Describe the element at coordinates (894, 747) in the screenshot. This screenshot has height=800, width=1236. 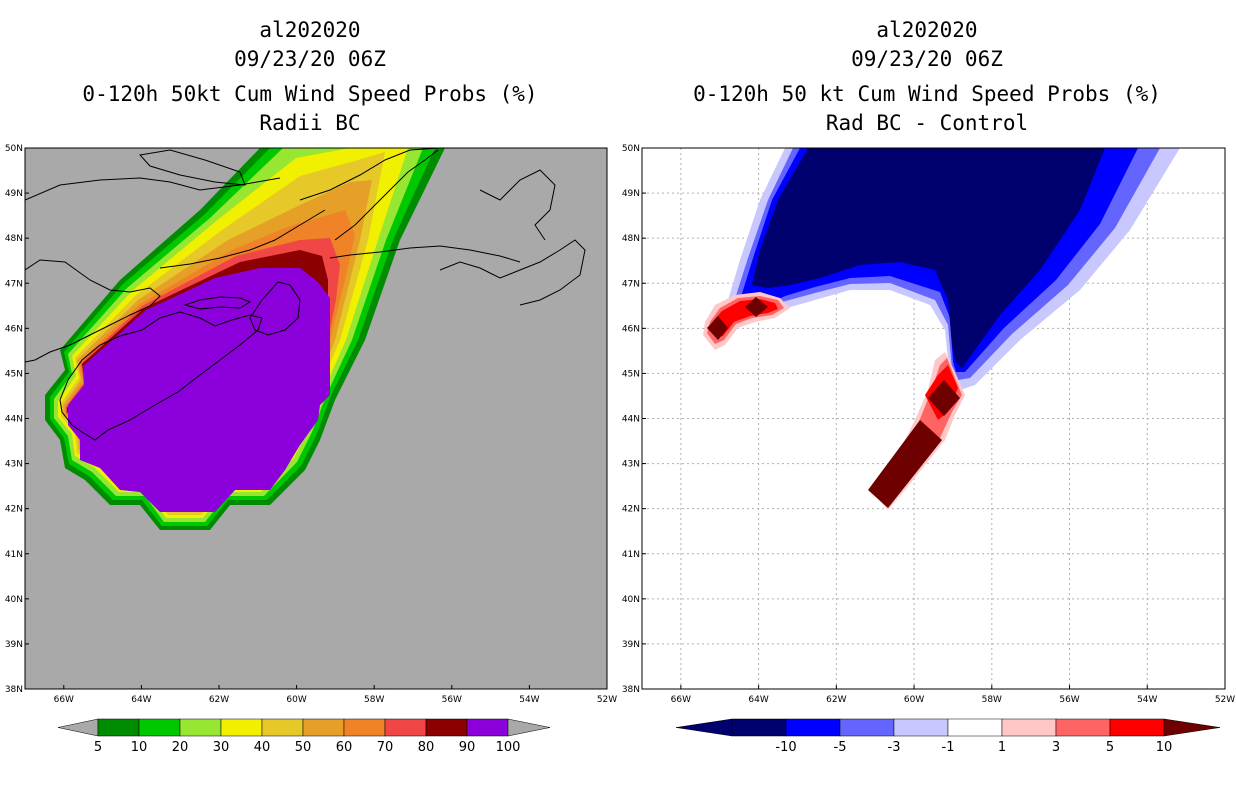
I see `right-colorbar-label: -3` at that location.